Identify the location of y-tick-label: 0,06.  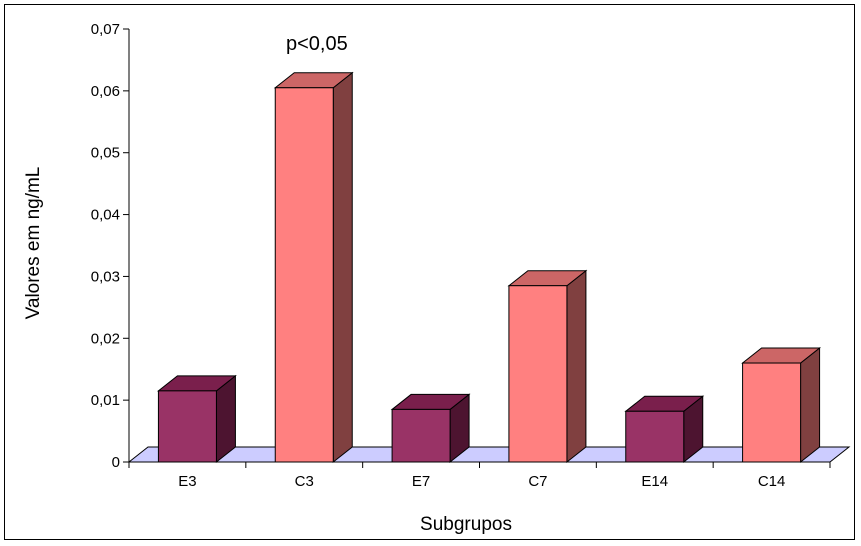
(105, 91).